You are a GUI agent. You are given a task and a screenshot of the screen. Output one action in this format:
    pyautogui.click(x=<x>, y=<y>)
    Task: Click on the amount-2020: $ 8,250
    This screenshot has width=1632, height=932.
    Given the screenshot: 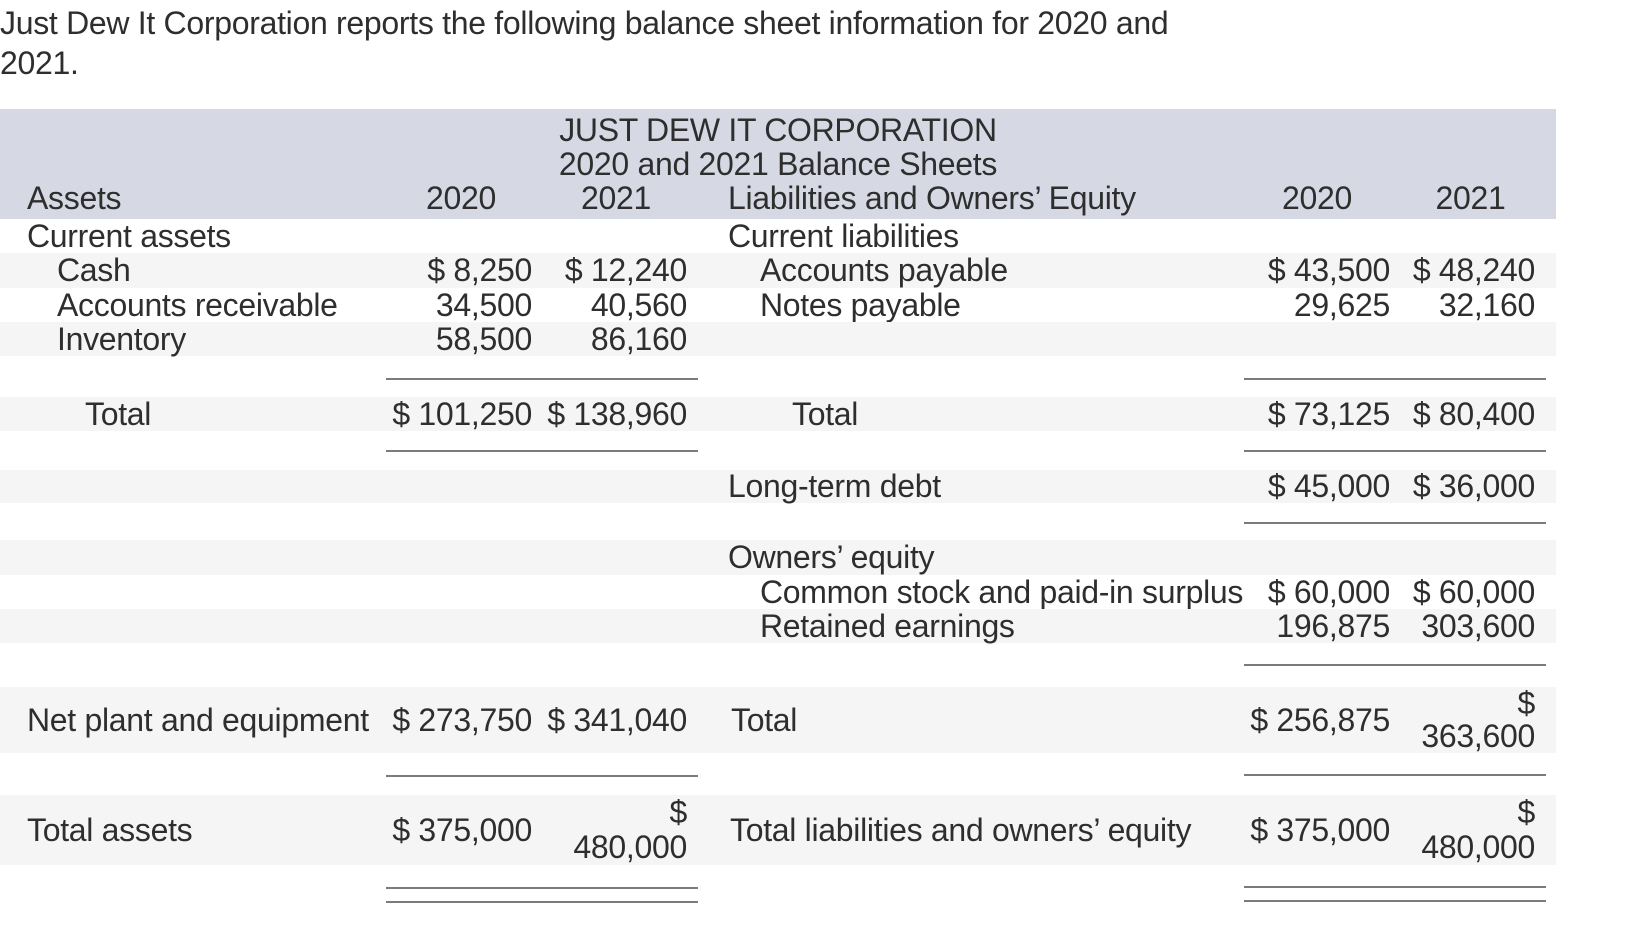 What is the action you would take?
    pyautogui.click(x=479, y=270)
    